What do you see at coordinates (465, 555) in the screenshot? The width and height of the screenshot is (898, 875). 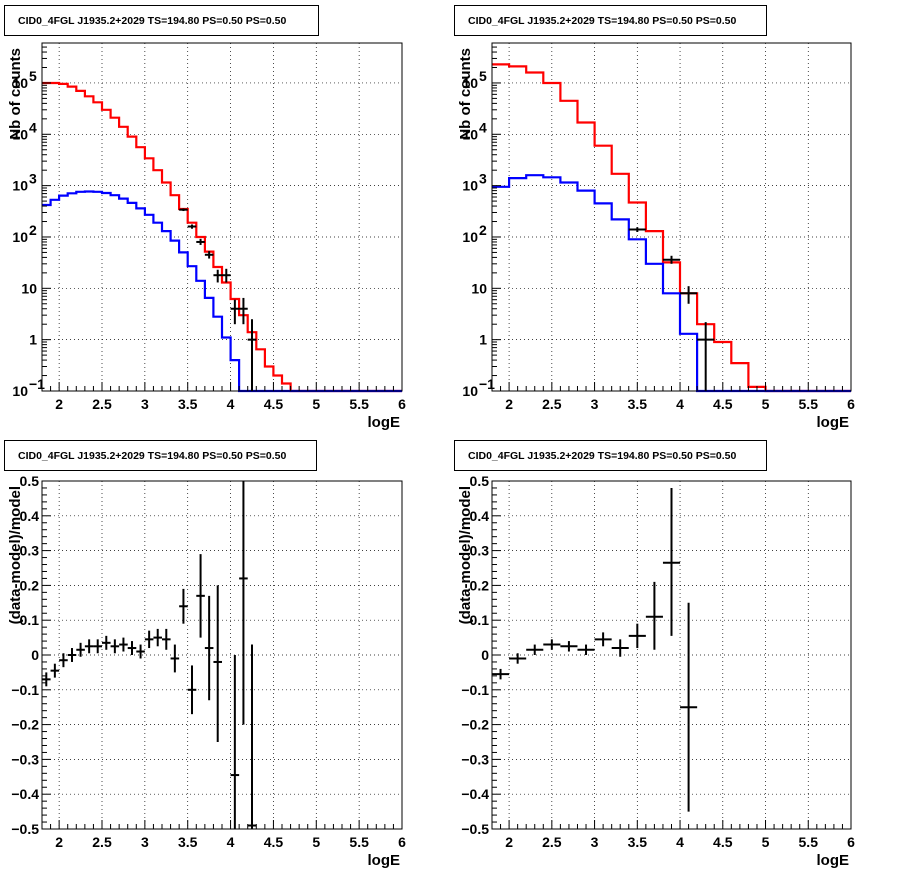 I see `y-axis-label: (data-model)/model` at bounding box center [465, 555].